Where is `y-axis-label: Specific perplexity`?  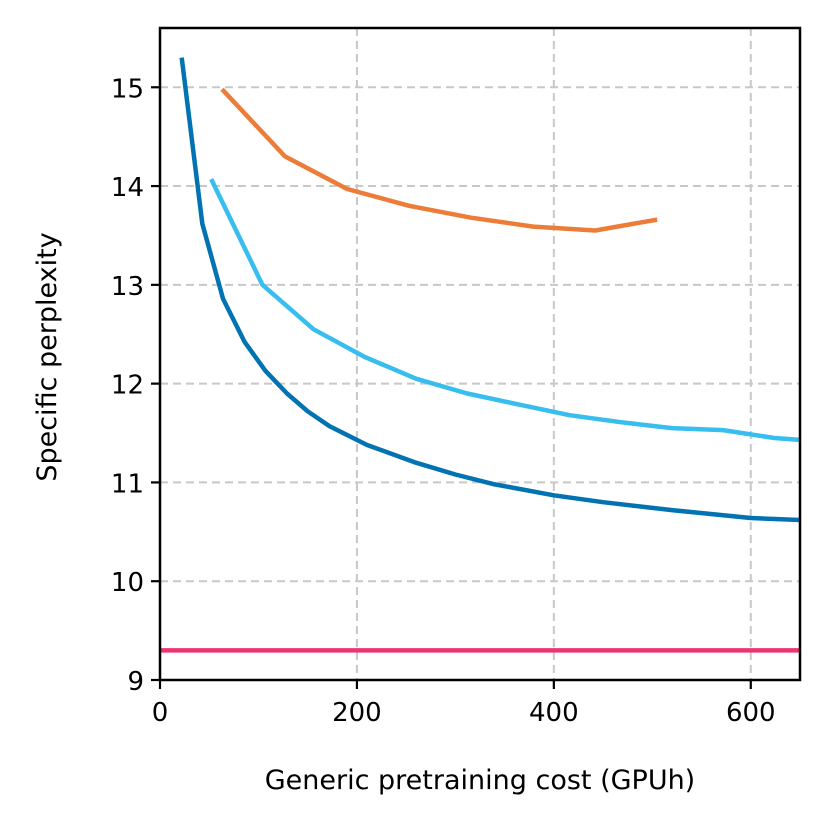 y-axis-label: Specific perplexity is located at coordinates (47, 356).